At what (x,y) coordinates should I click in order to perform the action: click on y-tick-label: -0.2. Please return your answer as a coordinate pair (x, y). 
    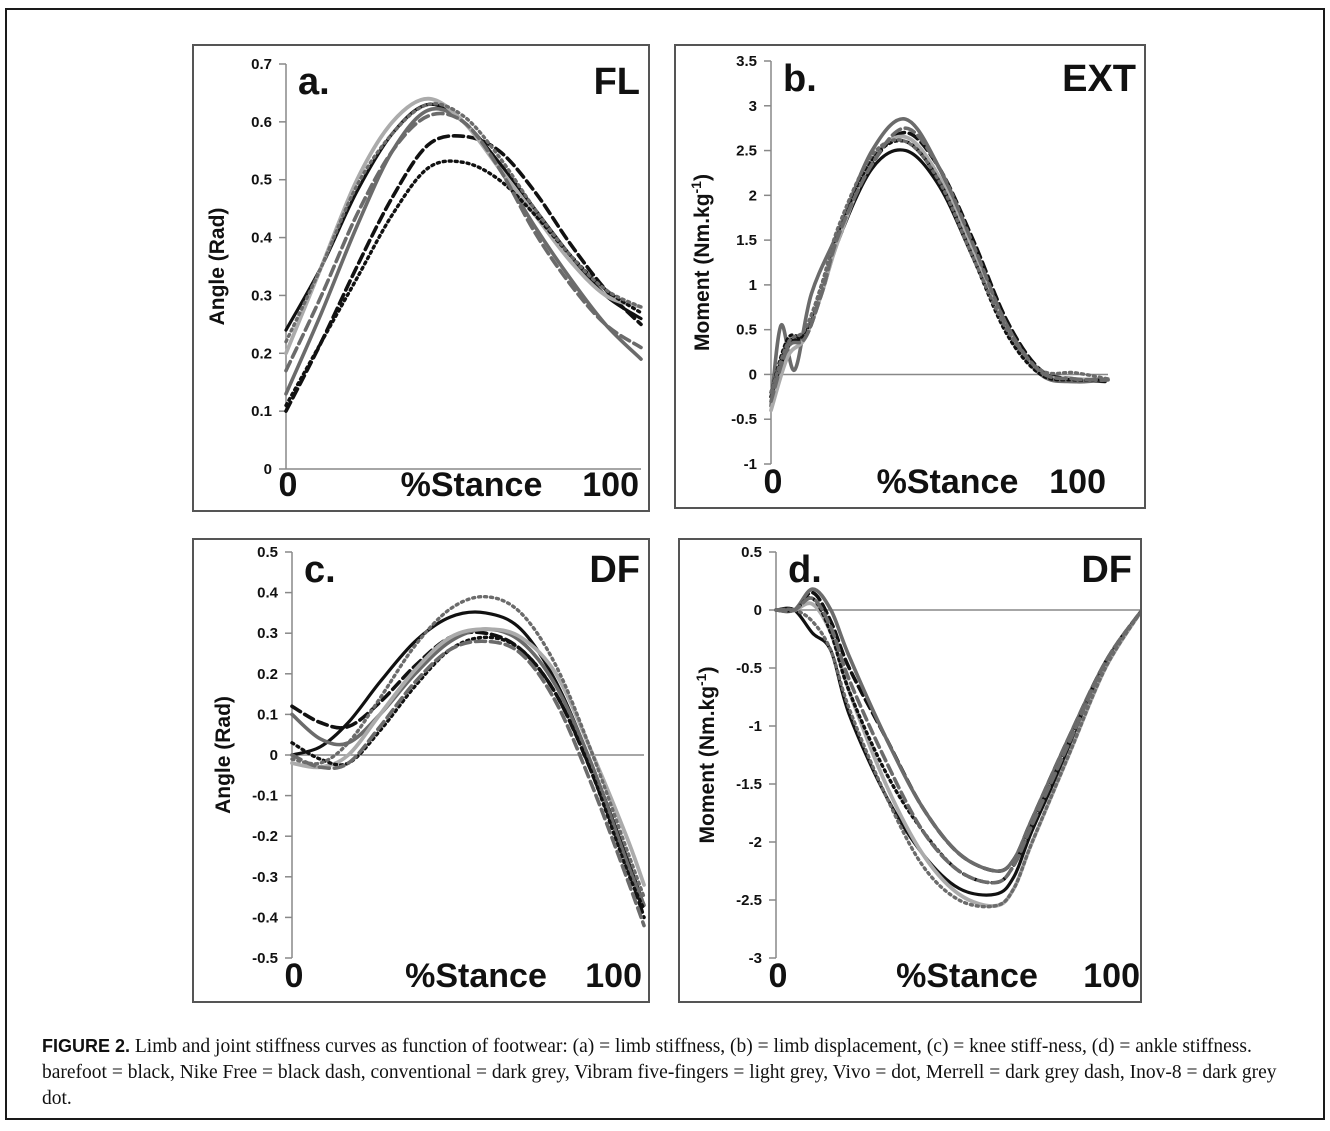
    Looking at the image, I should click on (265, 836).